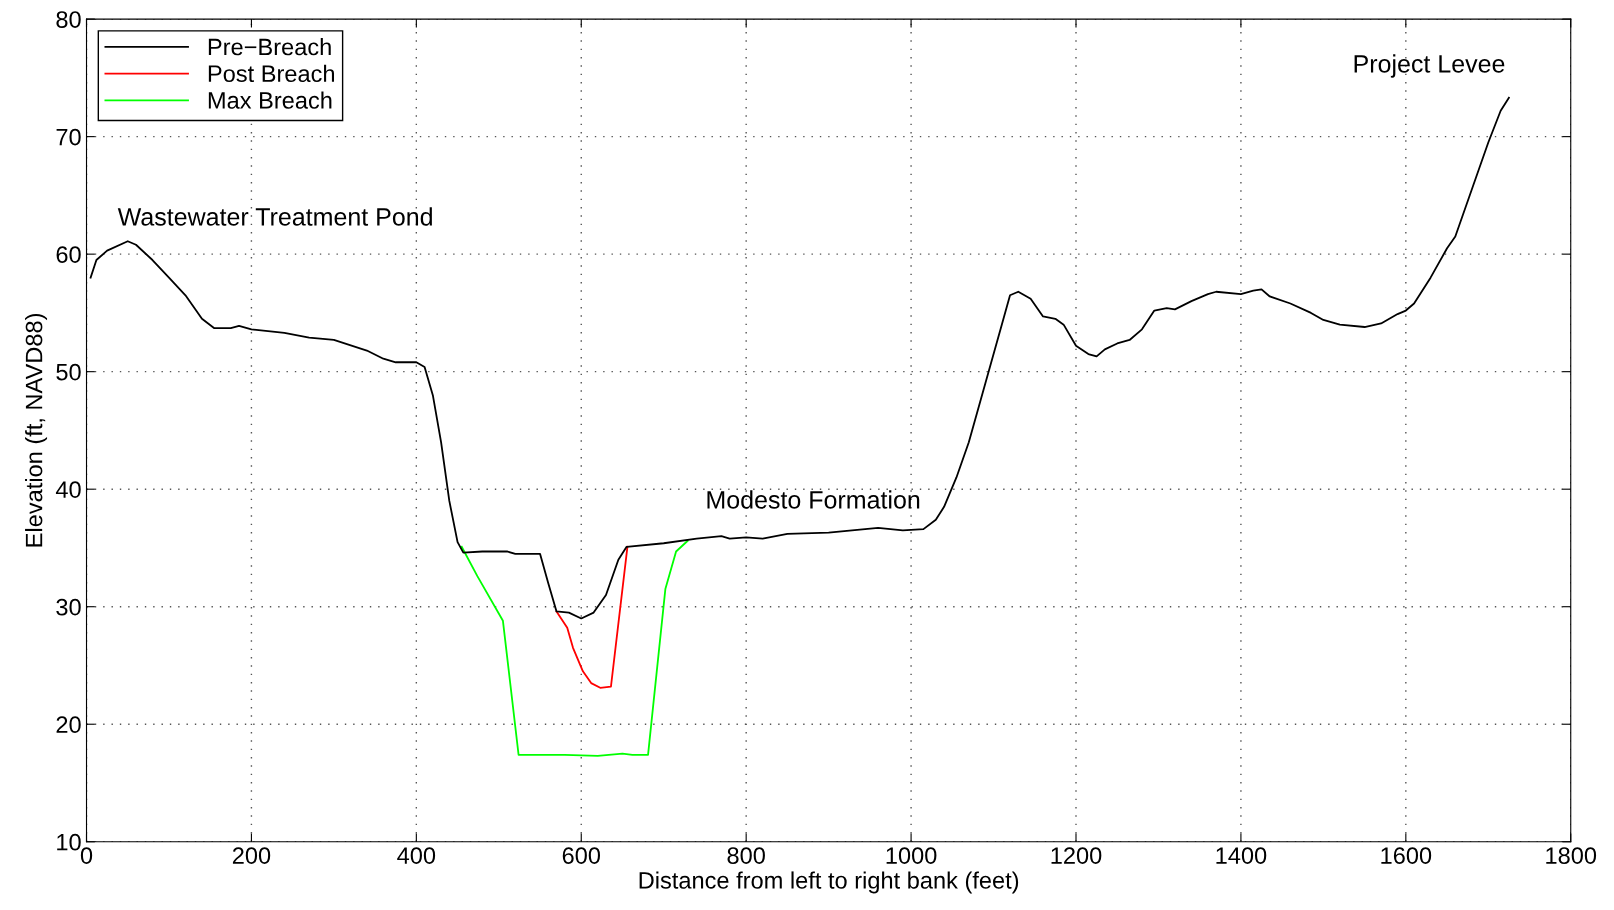 The width and height of the screenshot is (1614, 910). What do you see at coordinates (1241, 855) in the screenshot?
I see `x-tick-label: 1400` at bounding box center [1241, 855].